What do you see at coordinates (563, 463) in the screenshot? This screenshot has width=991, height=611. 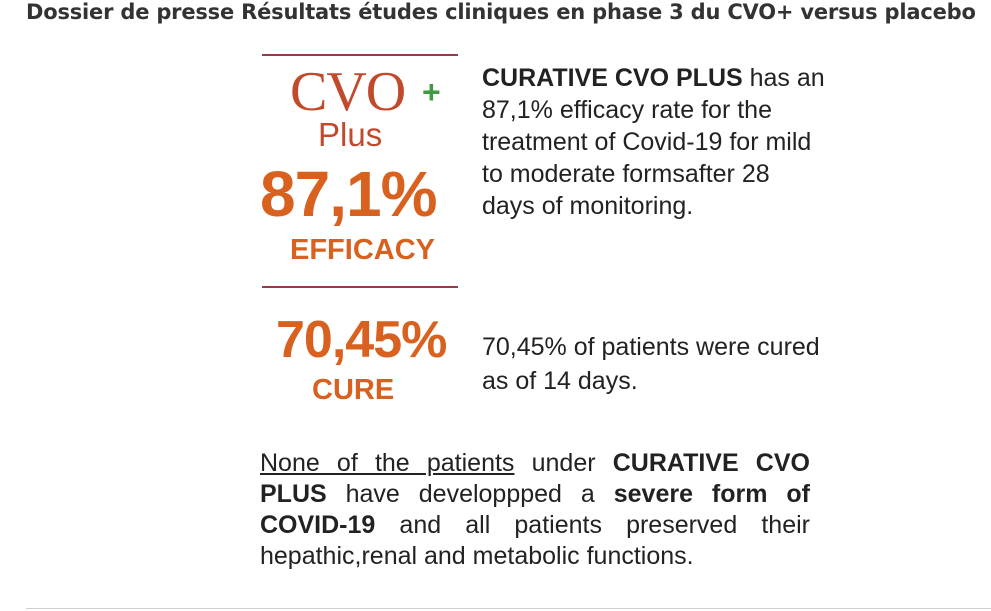 I see `summary-text: under` at bounding box center [563, 463].